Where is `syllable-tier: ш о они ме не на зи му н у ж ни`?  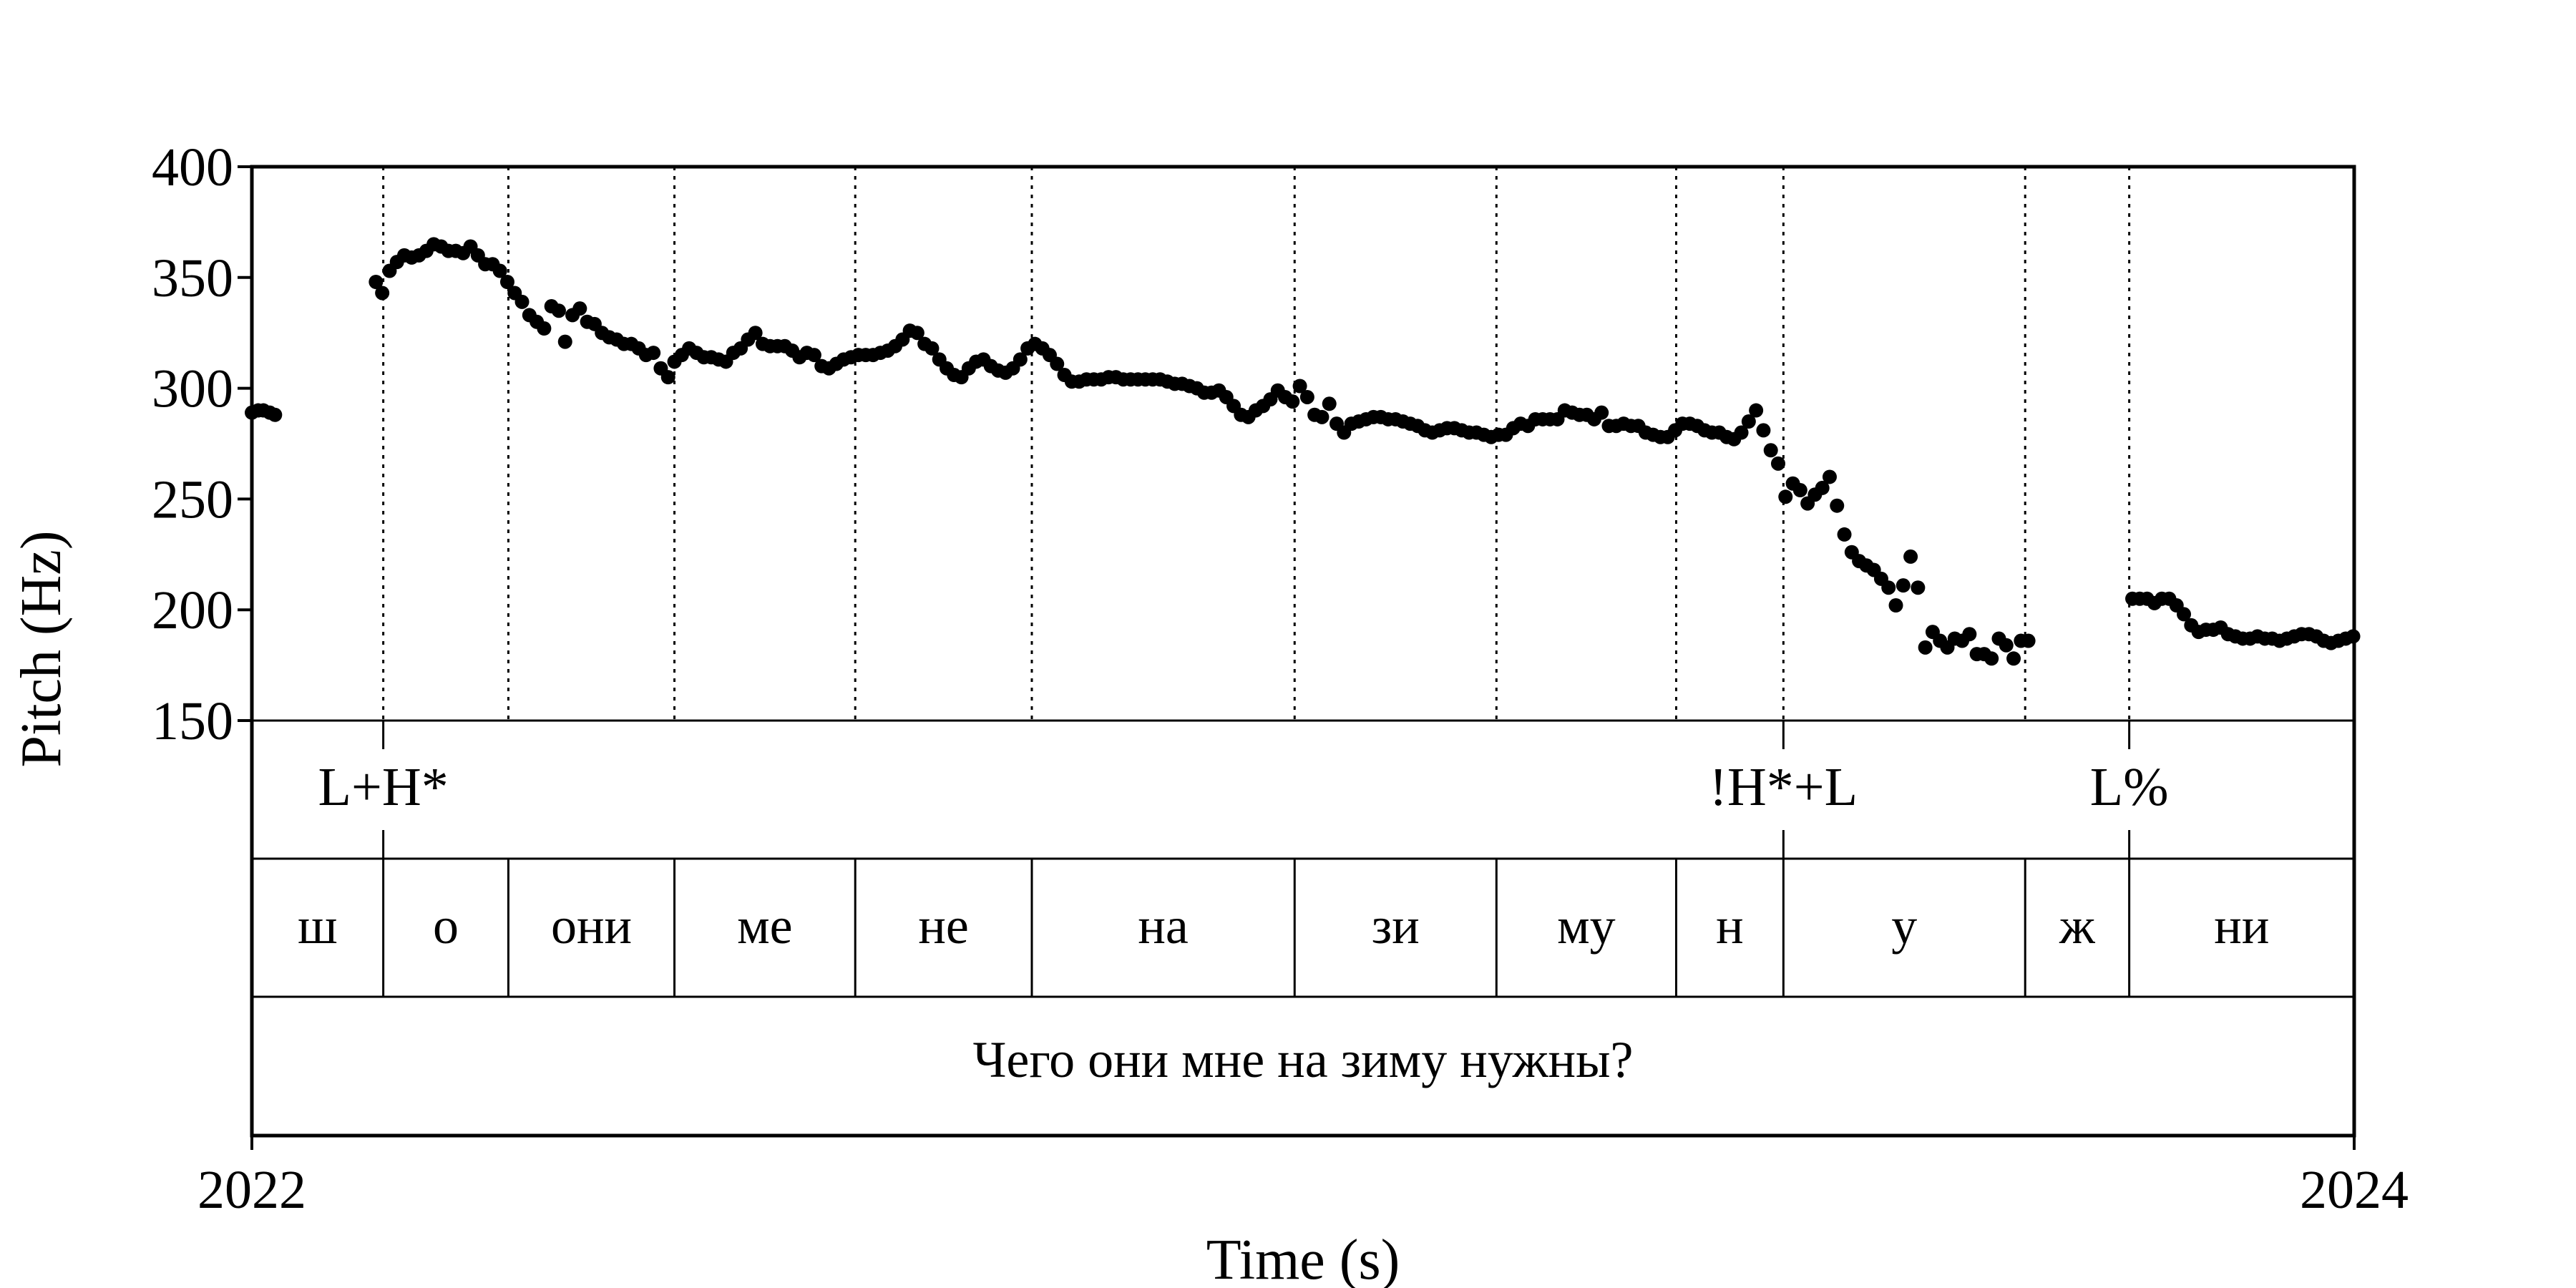
syllable-tier: ш о они ме не на зи му н у ж ни is located at coordinates (1283, 926).